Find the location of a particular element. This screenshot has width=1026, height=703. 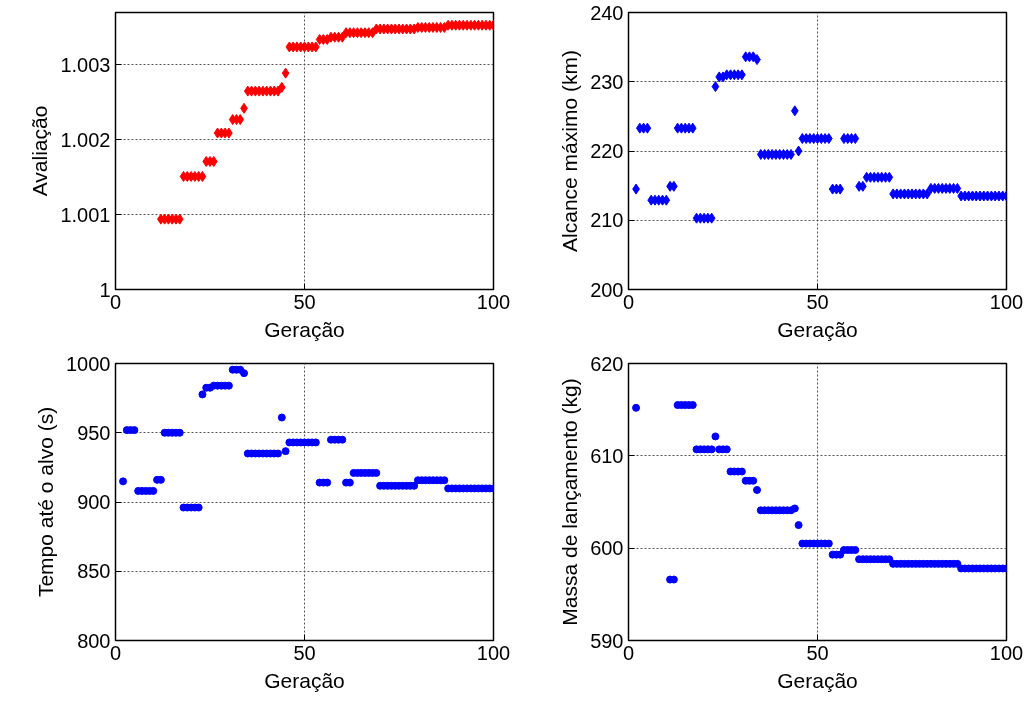

y-tick-label: 1 is located at coordinates (105, 289).